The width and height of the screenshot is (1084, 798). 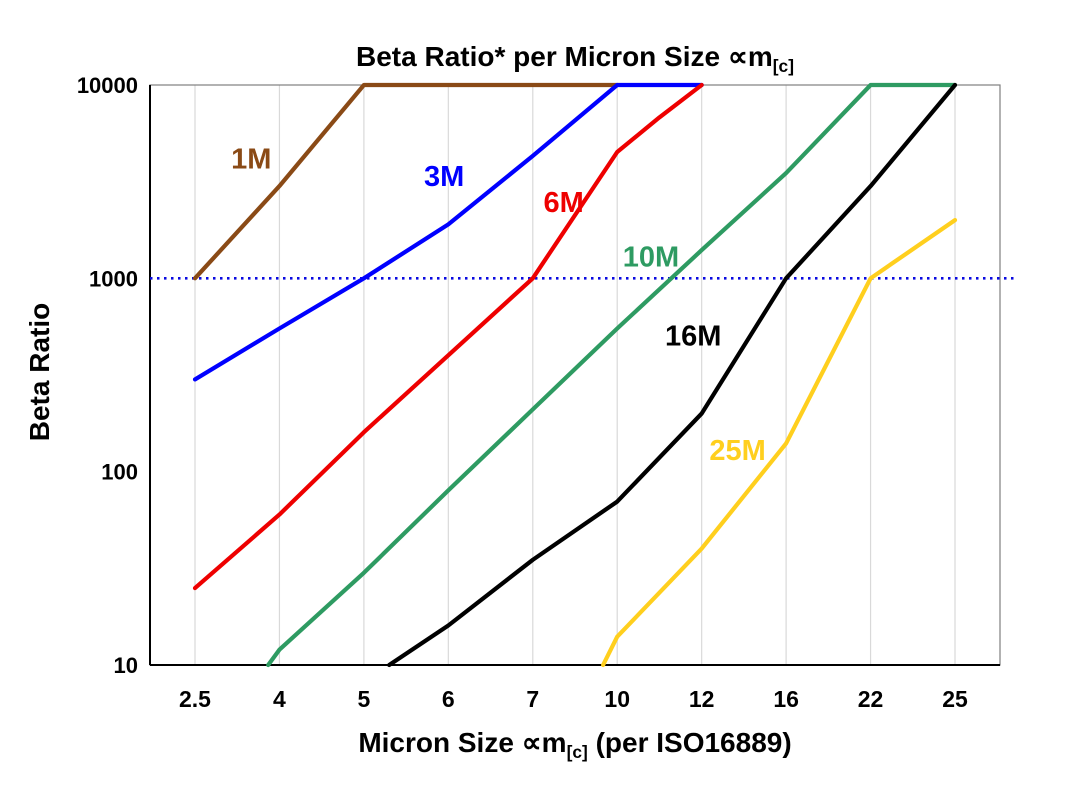 What do you see at coordinates (693, 336) in the screenshot?
I see `series-label-16m: 16M` at bounding box center [693, 336].